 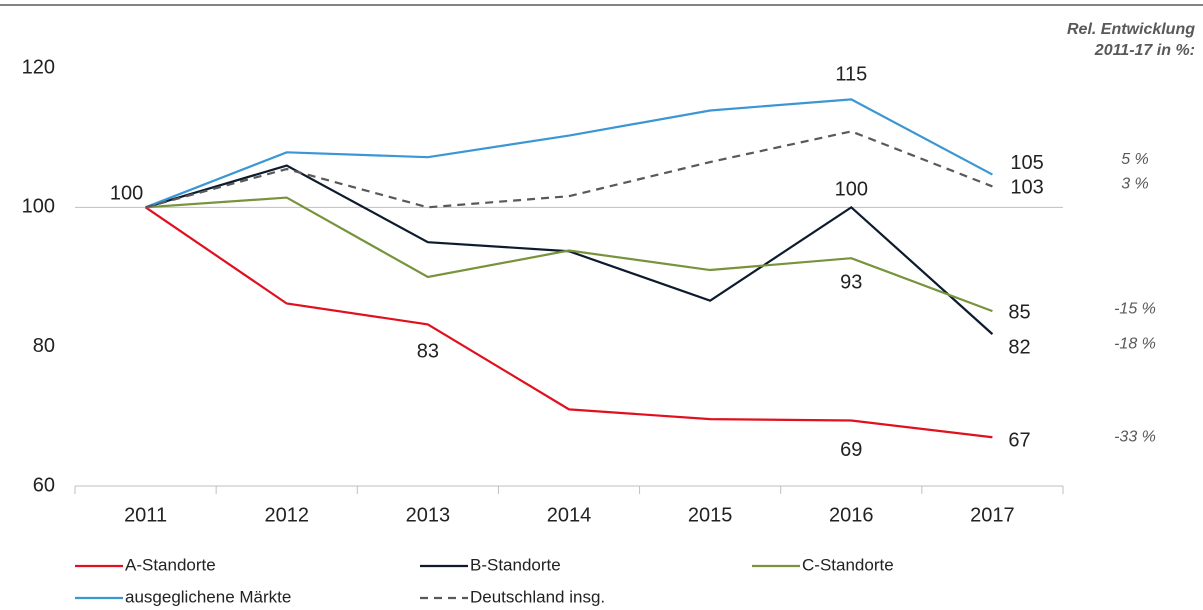 I want to click on data-label: 83, so click(x=428, y=352).